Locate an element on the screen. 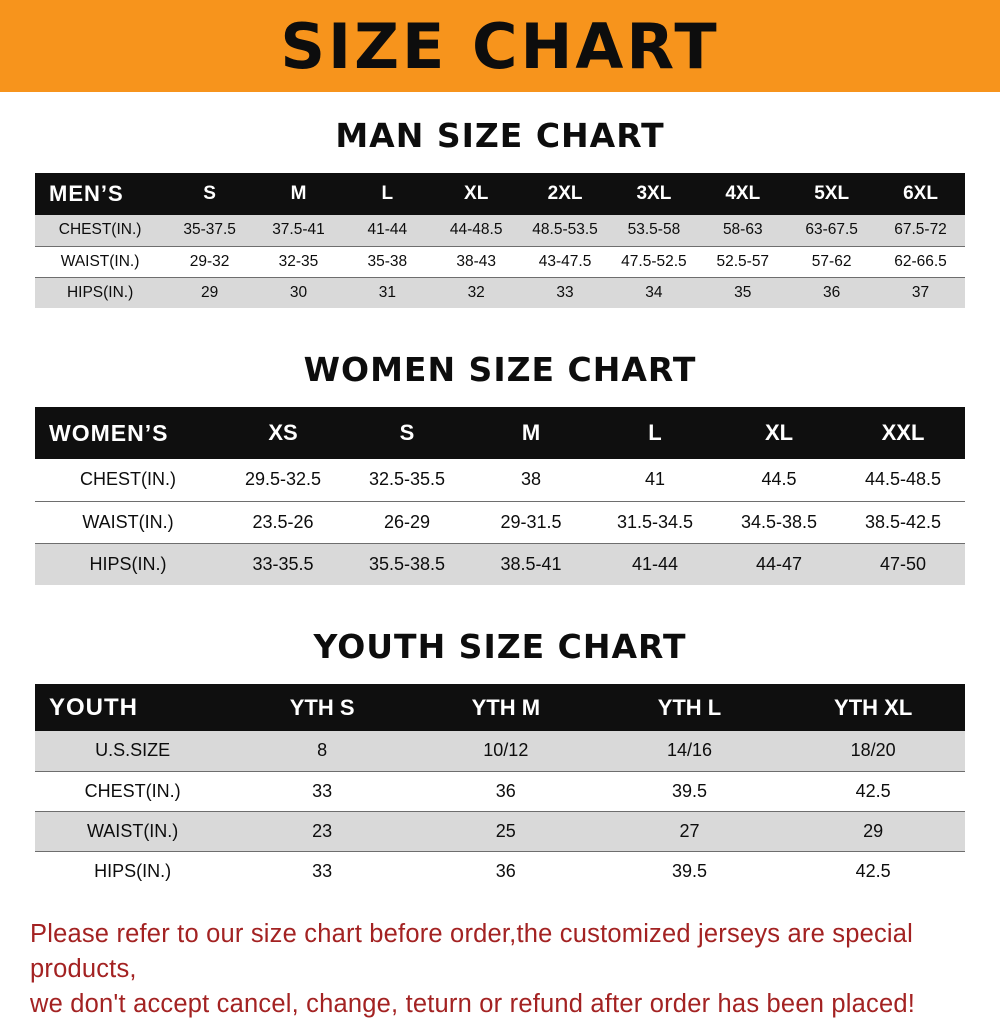  measure-value: 32-35 is located at coordinates (298, 261).